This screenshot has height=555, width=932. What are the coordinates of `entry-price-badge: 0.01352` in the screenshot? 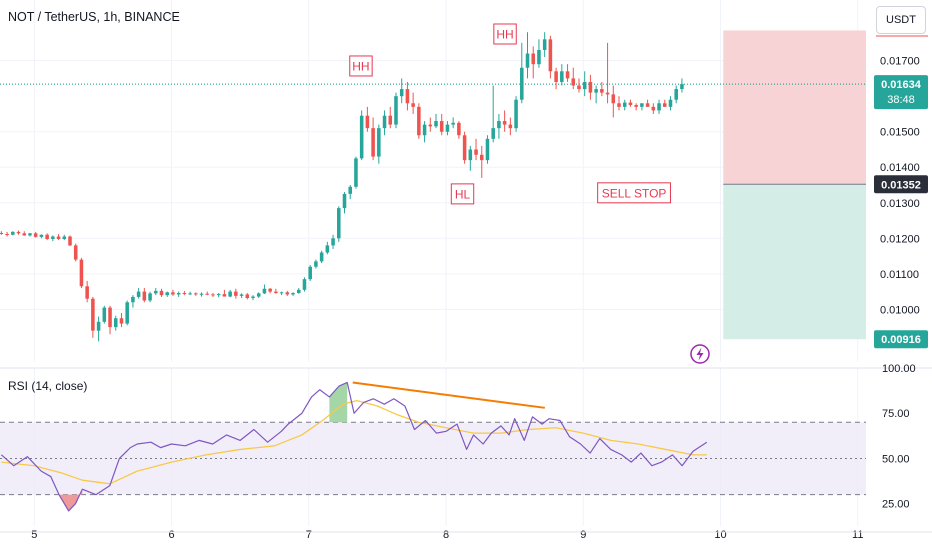 It's located at (901, 184).